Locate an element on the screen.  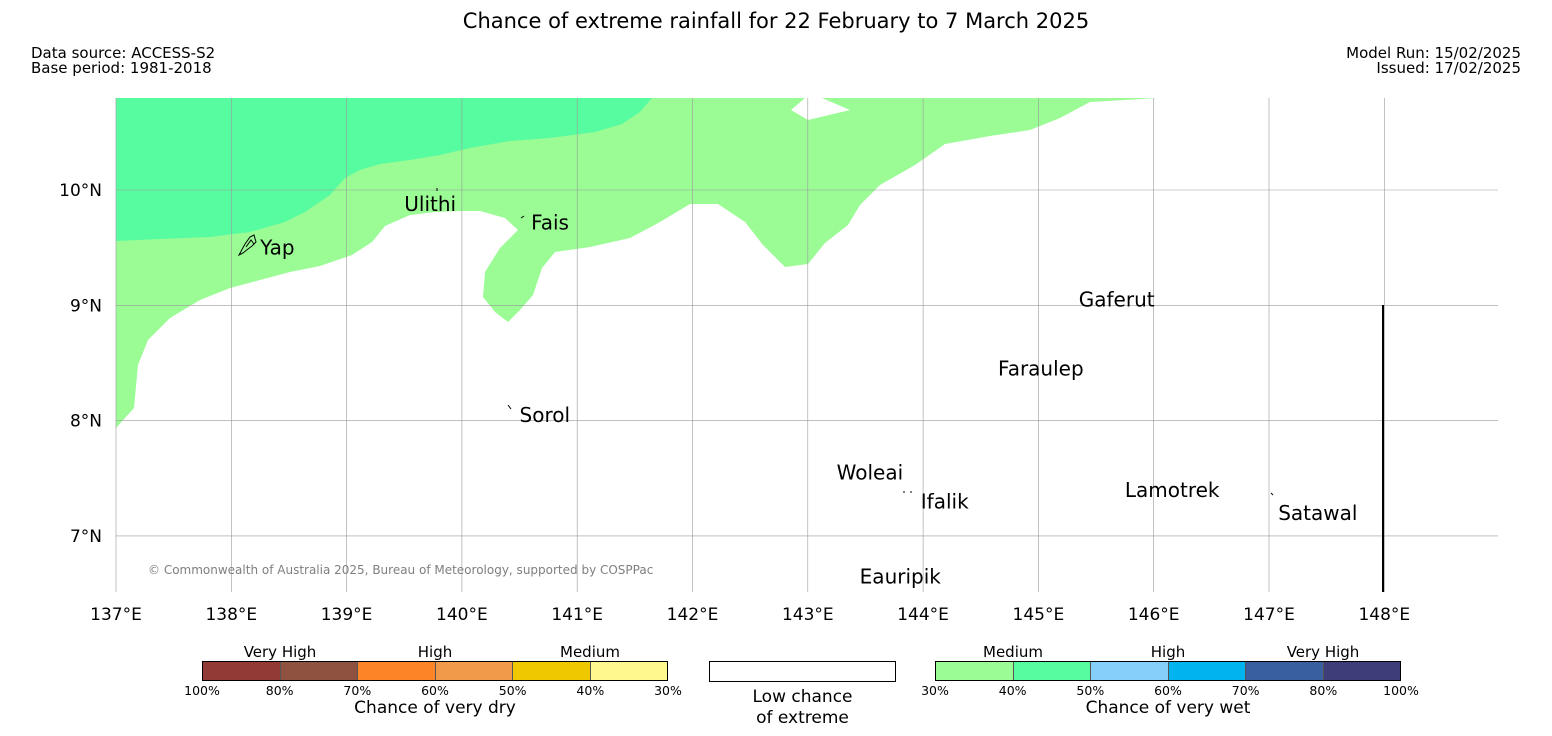
legend-wet-very-high: Very High is located at coordinates (1323, 652).